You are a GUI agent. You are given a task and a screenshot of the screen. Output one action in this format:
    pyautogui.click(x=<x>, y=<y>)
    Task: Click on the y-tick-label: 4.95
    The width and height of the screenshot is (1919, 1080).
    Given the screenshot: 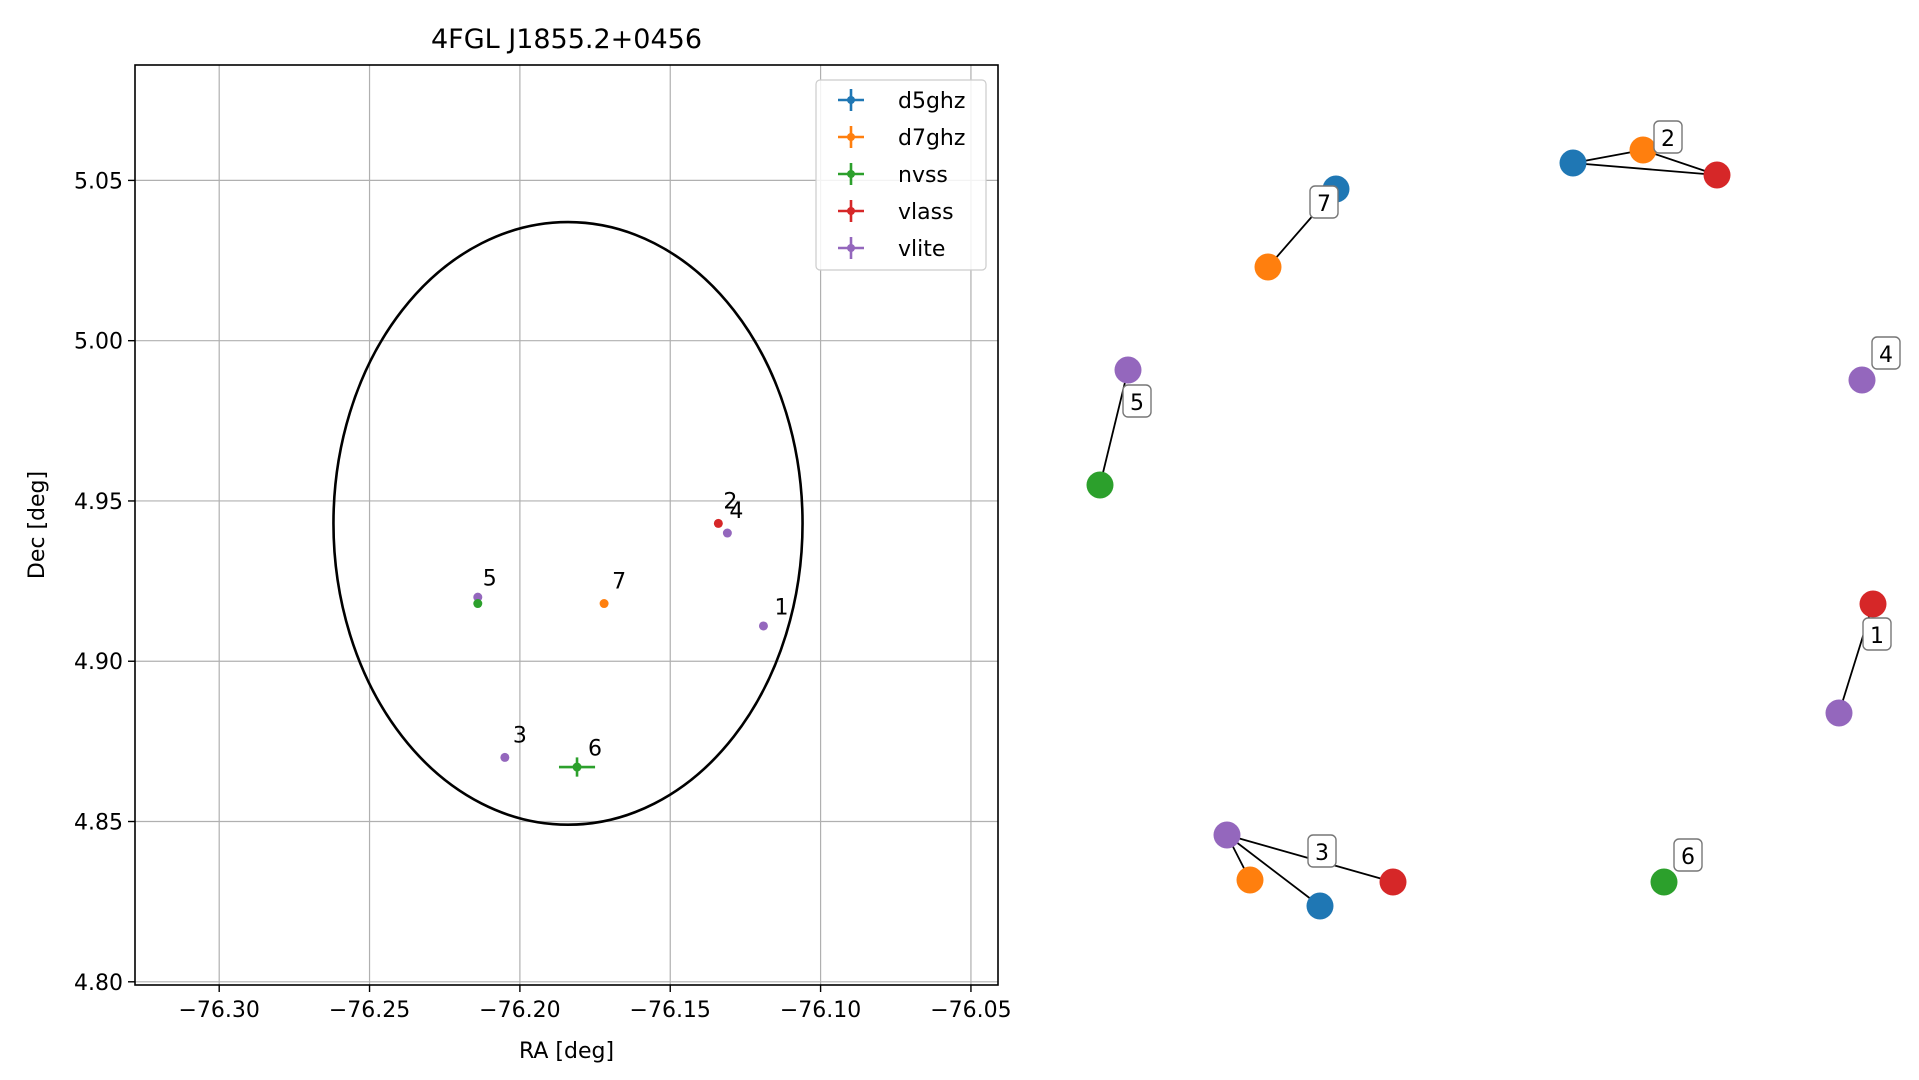 What is the action you would take?
    pyautogui.click(x=98, y=502)
    